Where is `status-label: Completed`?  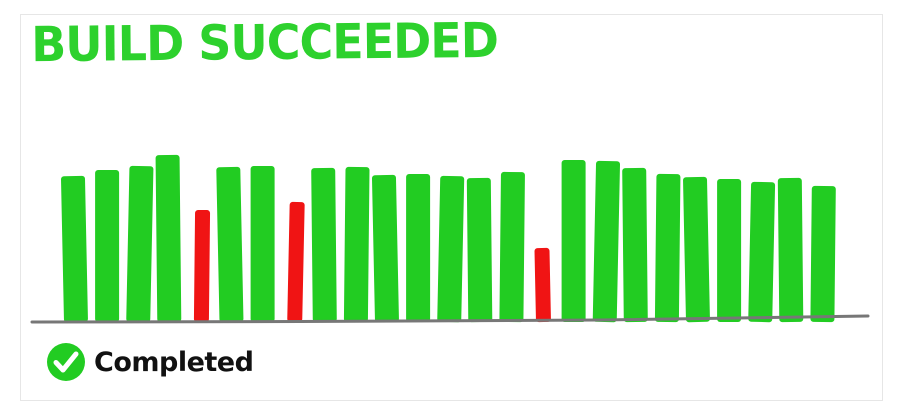 status-label: Completed is located at coordinates (174, 362).